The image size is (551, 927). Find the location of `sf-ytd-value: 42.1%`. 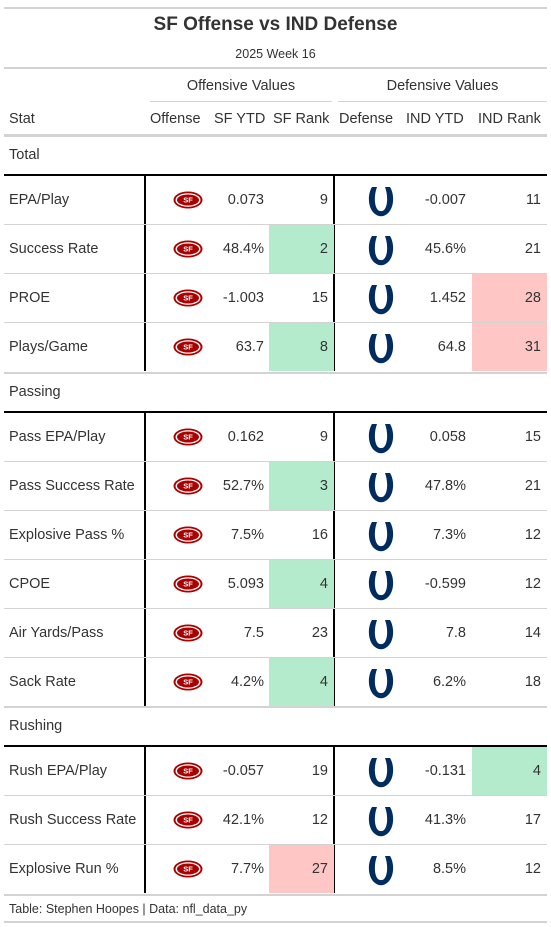

sf-ytd-value: 42.1% is located at coordinates (243, 820).